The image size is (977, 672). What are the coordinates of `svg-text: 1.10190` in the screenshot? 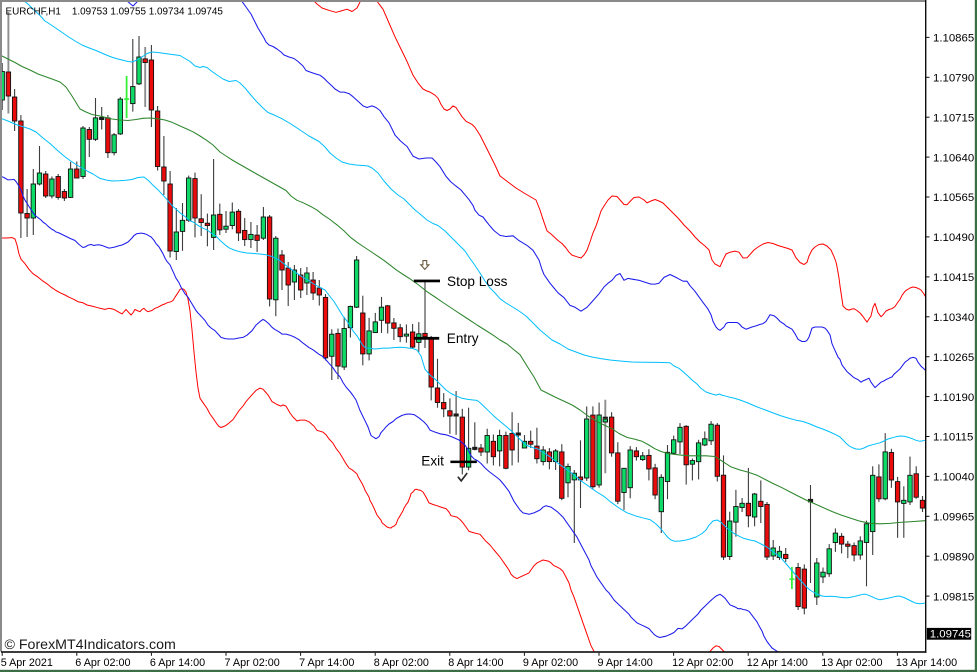 It's located at (953, 398).